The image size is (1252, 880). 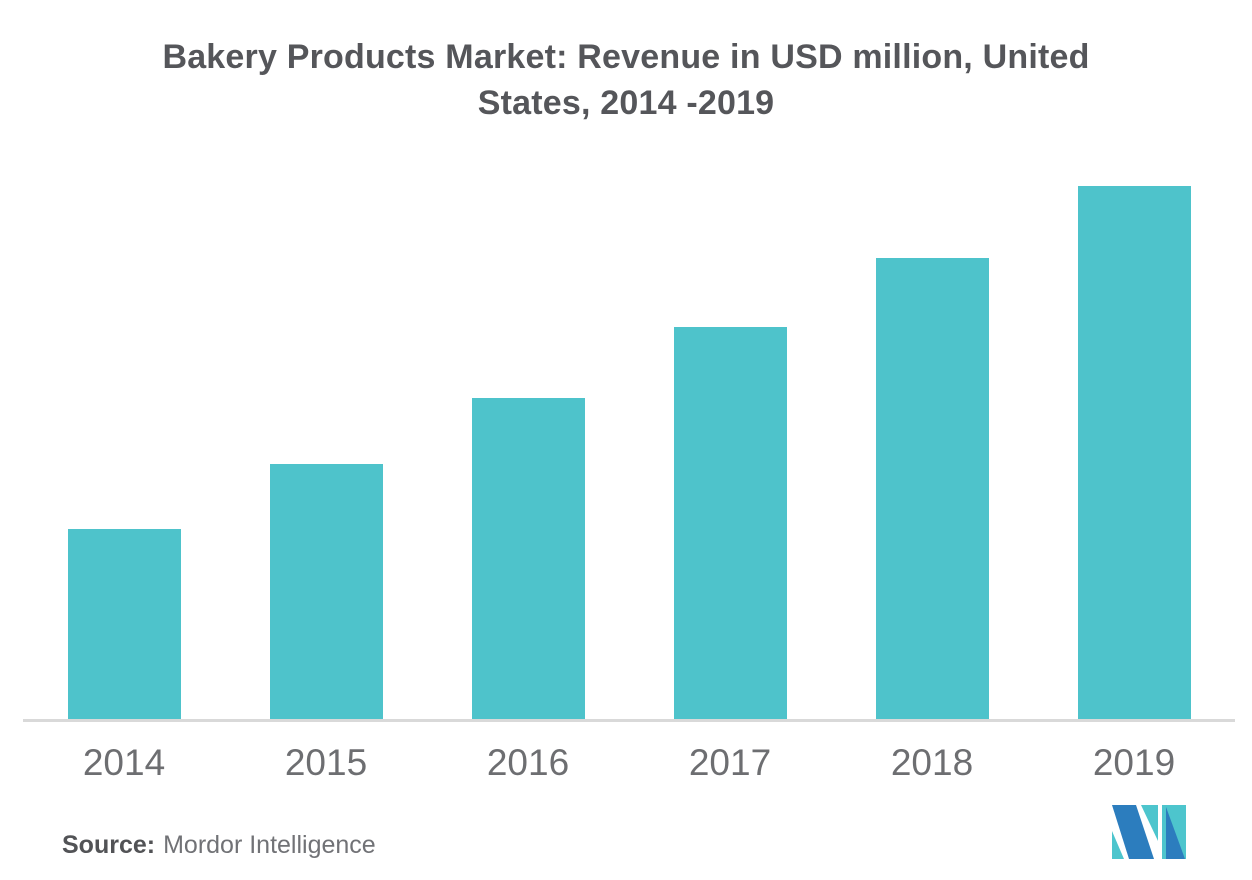 What do you see at coordinates (1118, 845) in the screenshot?
I see `logo-left-teal-triangle` at bounding box center [1118, 845].